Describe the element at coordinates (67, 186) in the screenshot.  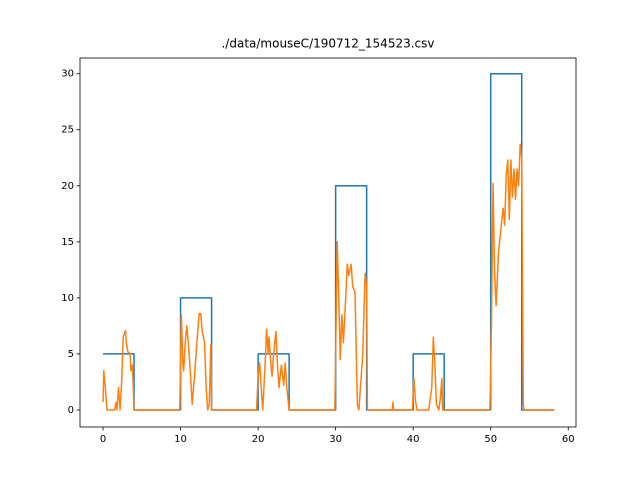
I see `y-tick-label: 20` at that location.